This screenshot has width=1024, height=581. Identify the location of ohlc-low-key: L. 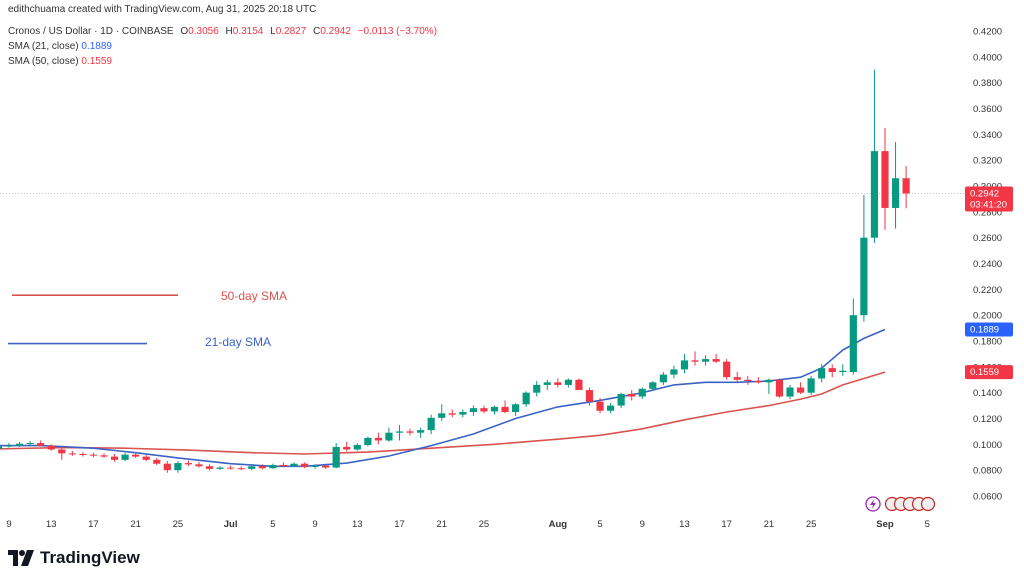
(273, 31).